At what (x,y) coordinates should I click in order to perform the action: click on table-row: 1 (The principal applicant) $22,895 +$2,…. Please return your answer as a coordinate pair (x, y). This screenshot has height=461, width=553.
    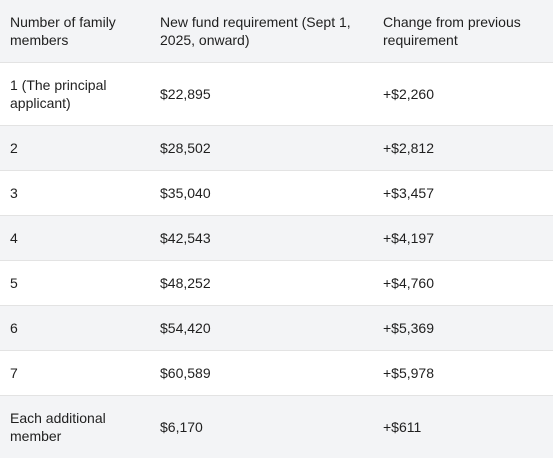
    Looking at the image, I should click on (276, 94).